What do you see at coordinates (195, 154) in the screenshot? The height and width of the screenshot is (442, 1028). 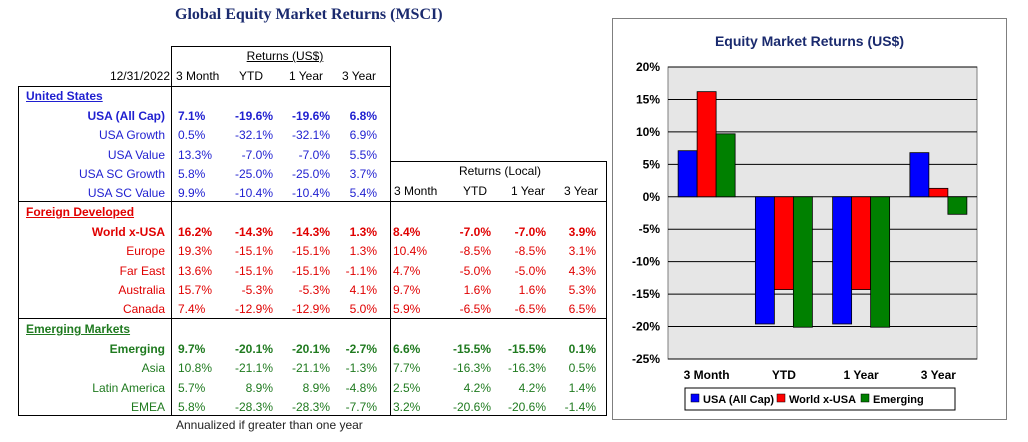 I see `usd-value: 13.3%` at bounding box center [195, 154].